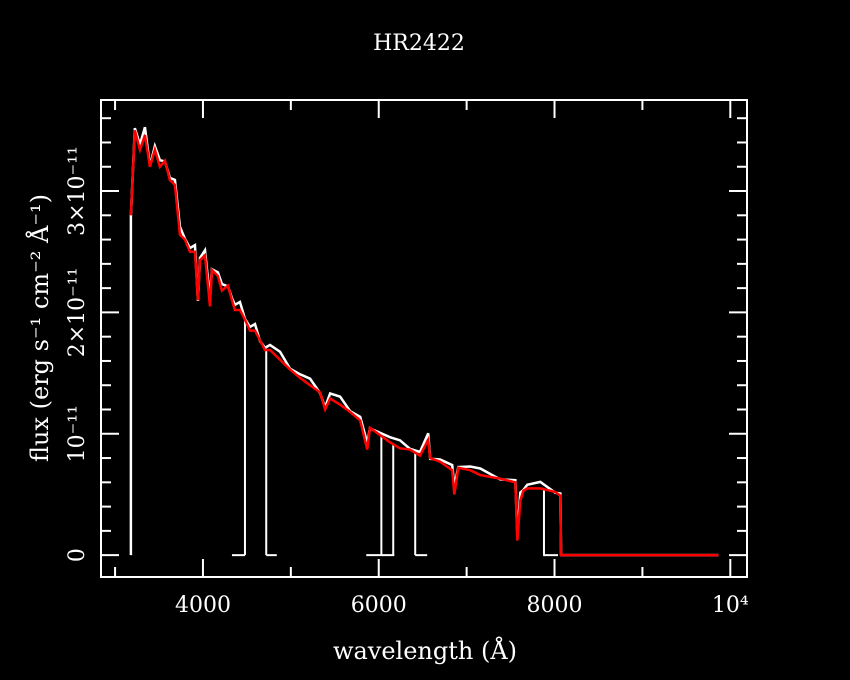 The width and height of the screenshot is (850, 680). I want to click on x-tick-label: 4000, so click(203, 605).